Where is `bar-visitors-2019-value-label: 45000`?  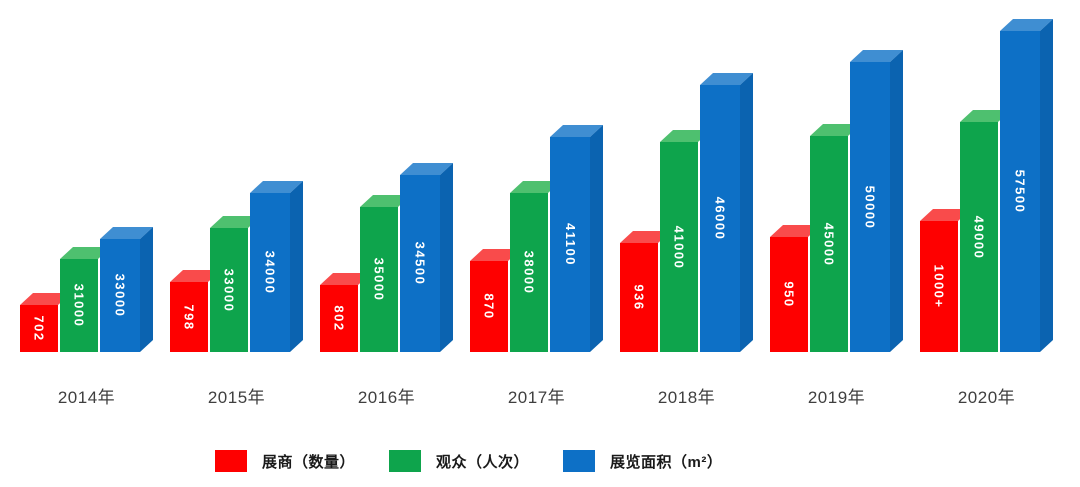
bar-visitors-2019-value-label: 45000 is located at coordinates (829, 244).